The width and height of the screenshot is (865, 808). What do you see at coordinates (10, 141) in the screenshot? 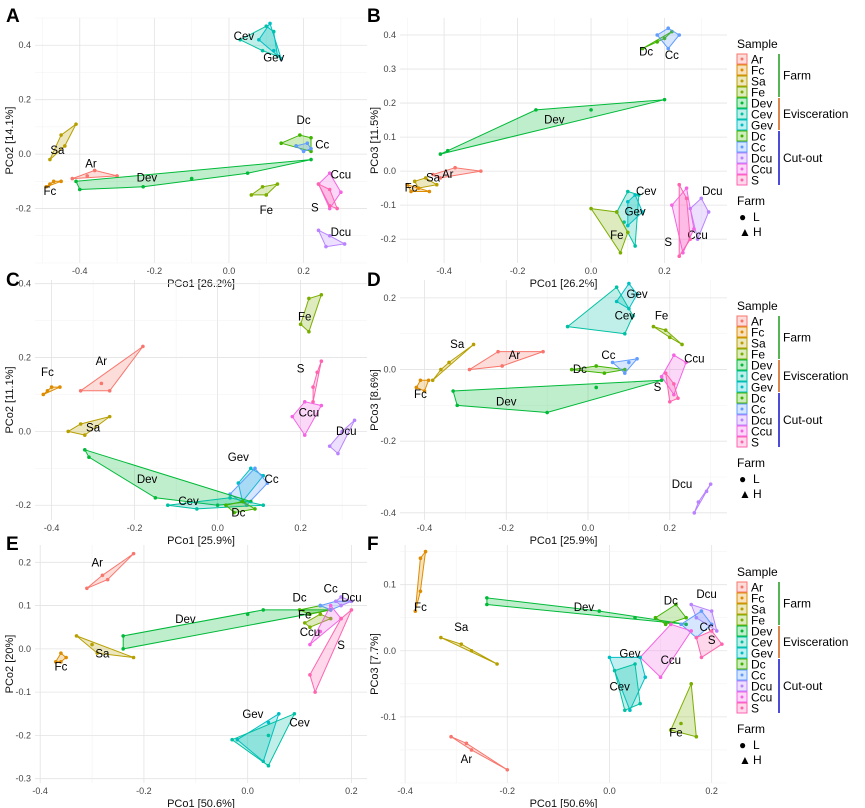
I see `y-axis-label: PCo2 [14.1%]` at bounding box center [10, 141].